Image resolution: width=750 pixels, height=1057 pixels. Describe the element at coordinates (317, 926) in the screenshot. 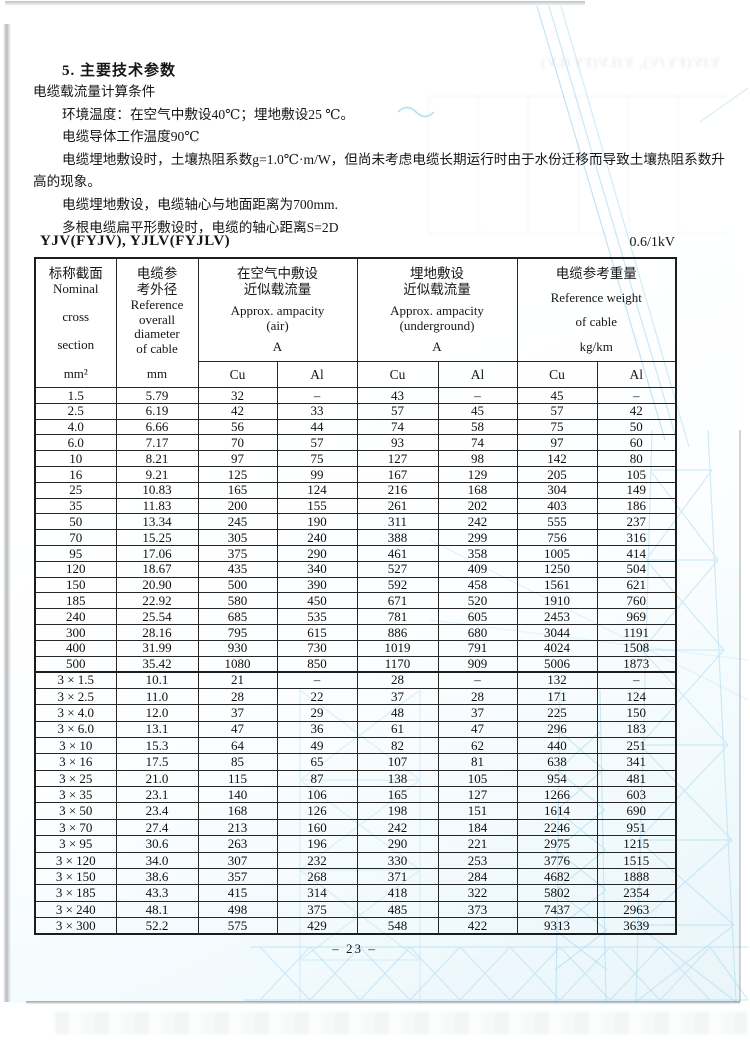

I see `table-cell: 429` at that location.